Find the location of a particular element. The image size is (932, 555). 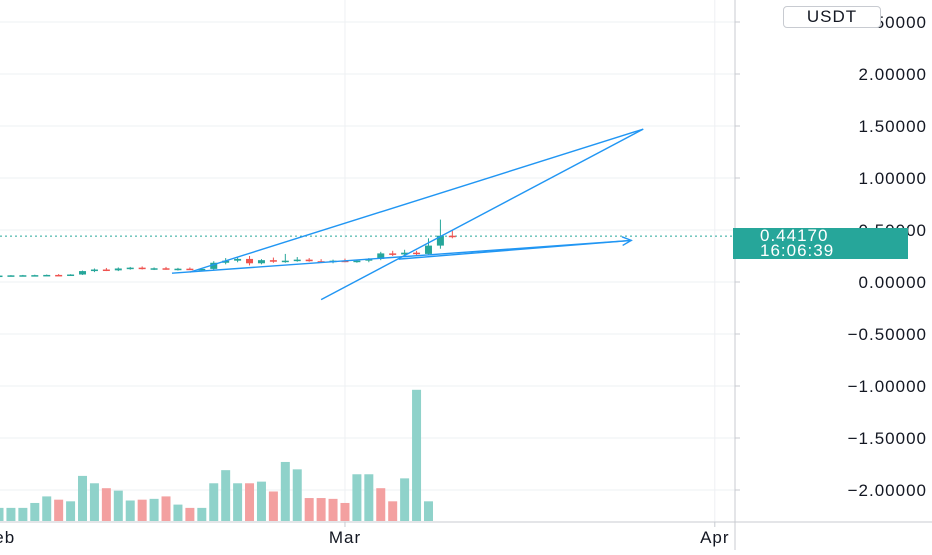

candles is located at coordinates (228, 248).